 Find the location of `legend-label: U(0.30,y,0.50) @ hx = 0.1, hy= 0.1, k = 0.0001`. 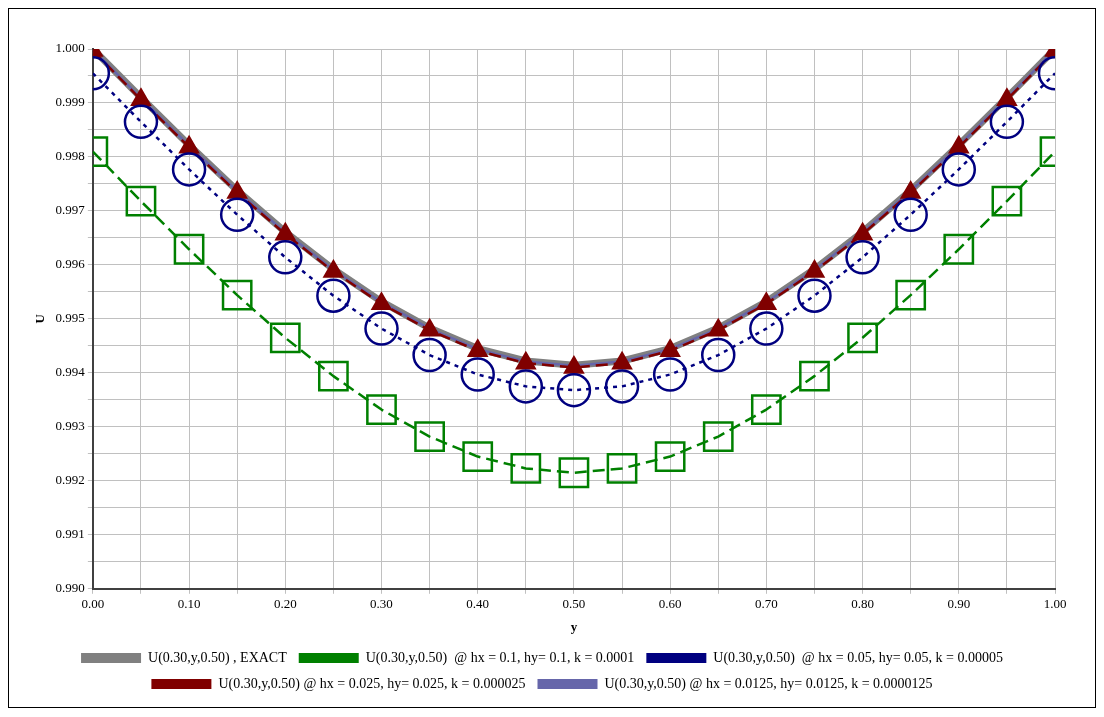

legend-label: U(0.30,y,0.50) @ hx = 0.1, hy= 0.1, k = 0.0001 is located at coordinates (500, 657).